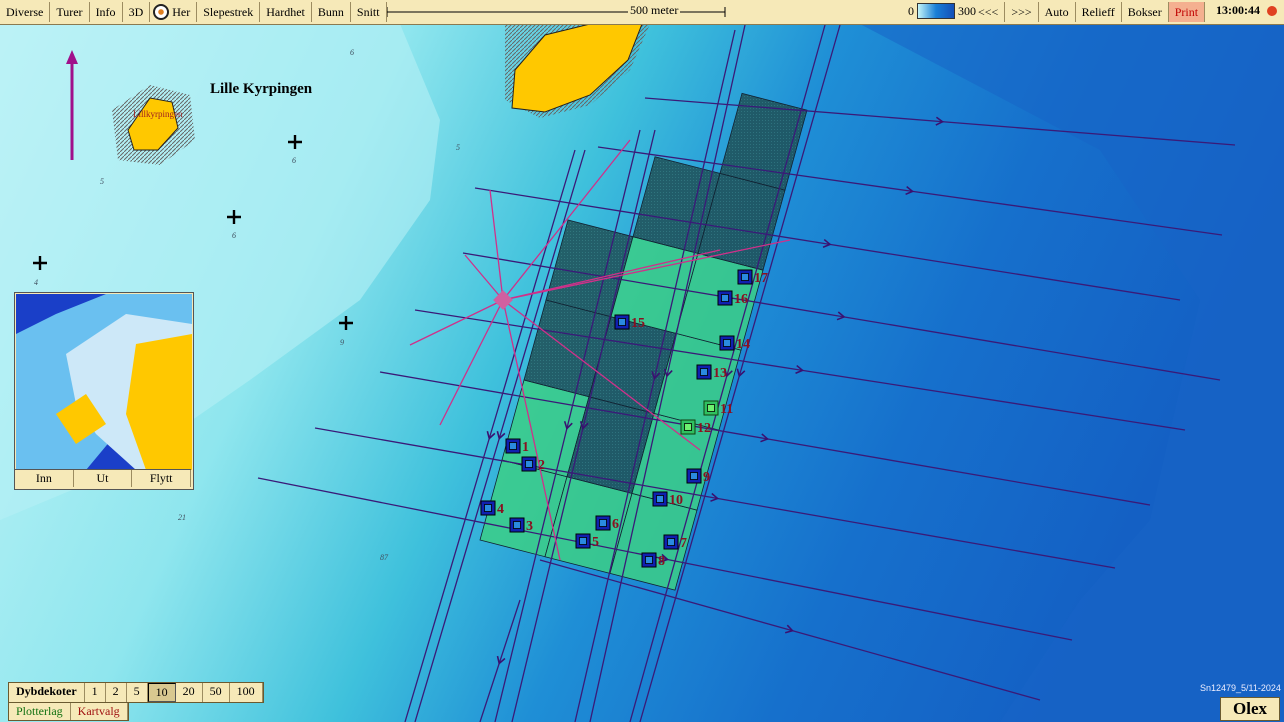 The height and width of the screenshot is (722, 1284). What do you see at coordinates (384, 557) in the screenshot?
I see `depth-label: 87` at bounding box center [384, 557].